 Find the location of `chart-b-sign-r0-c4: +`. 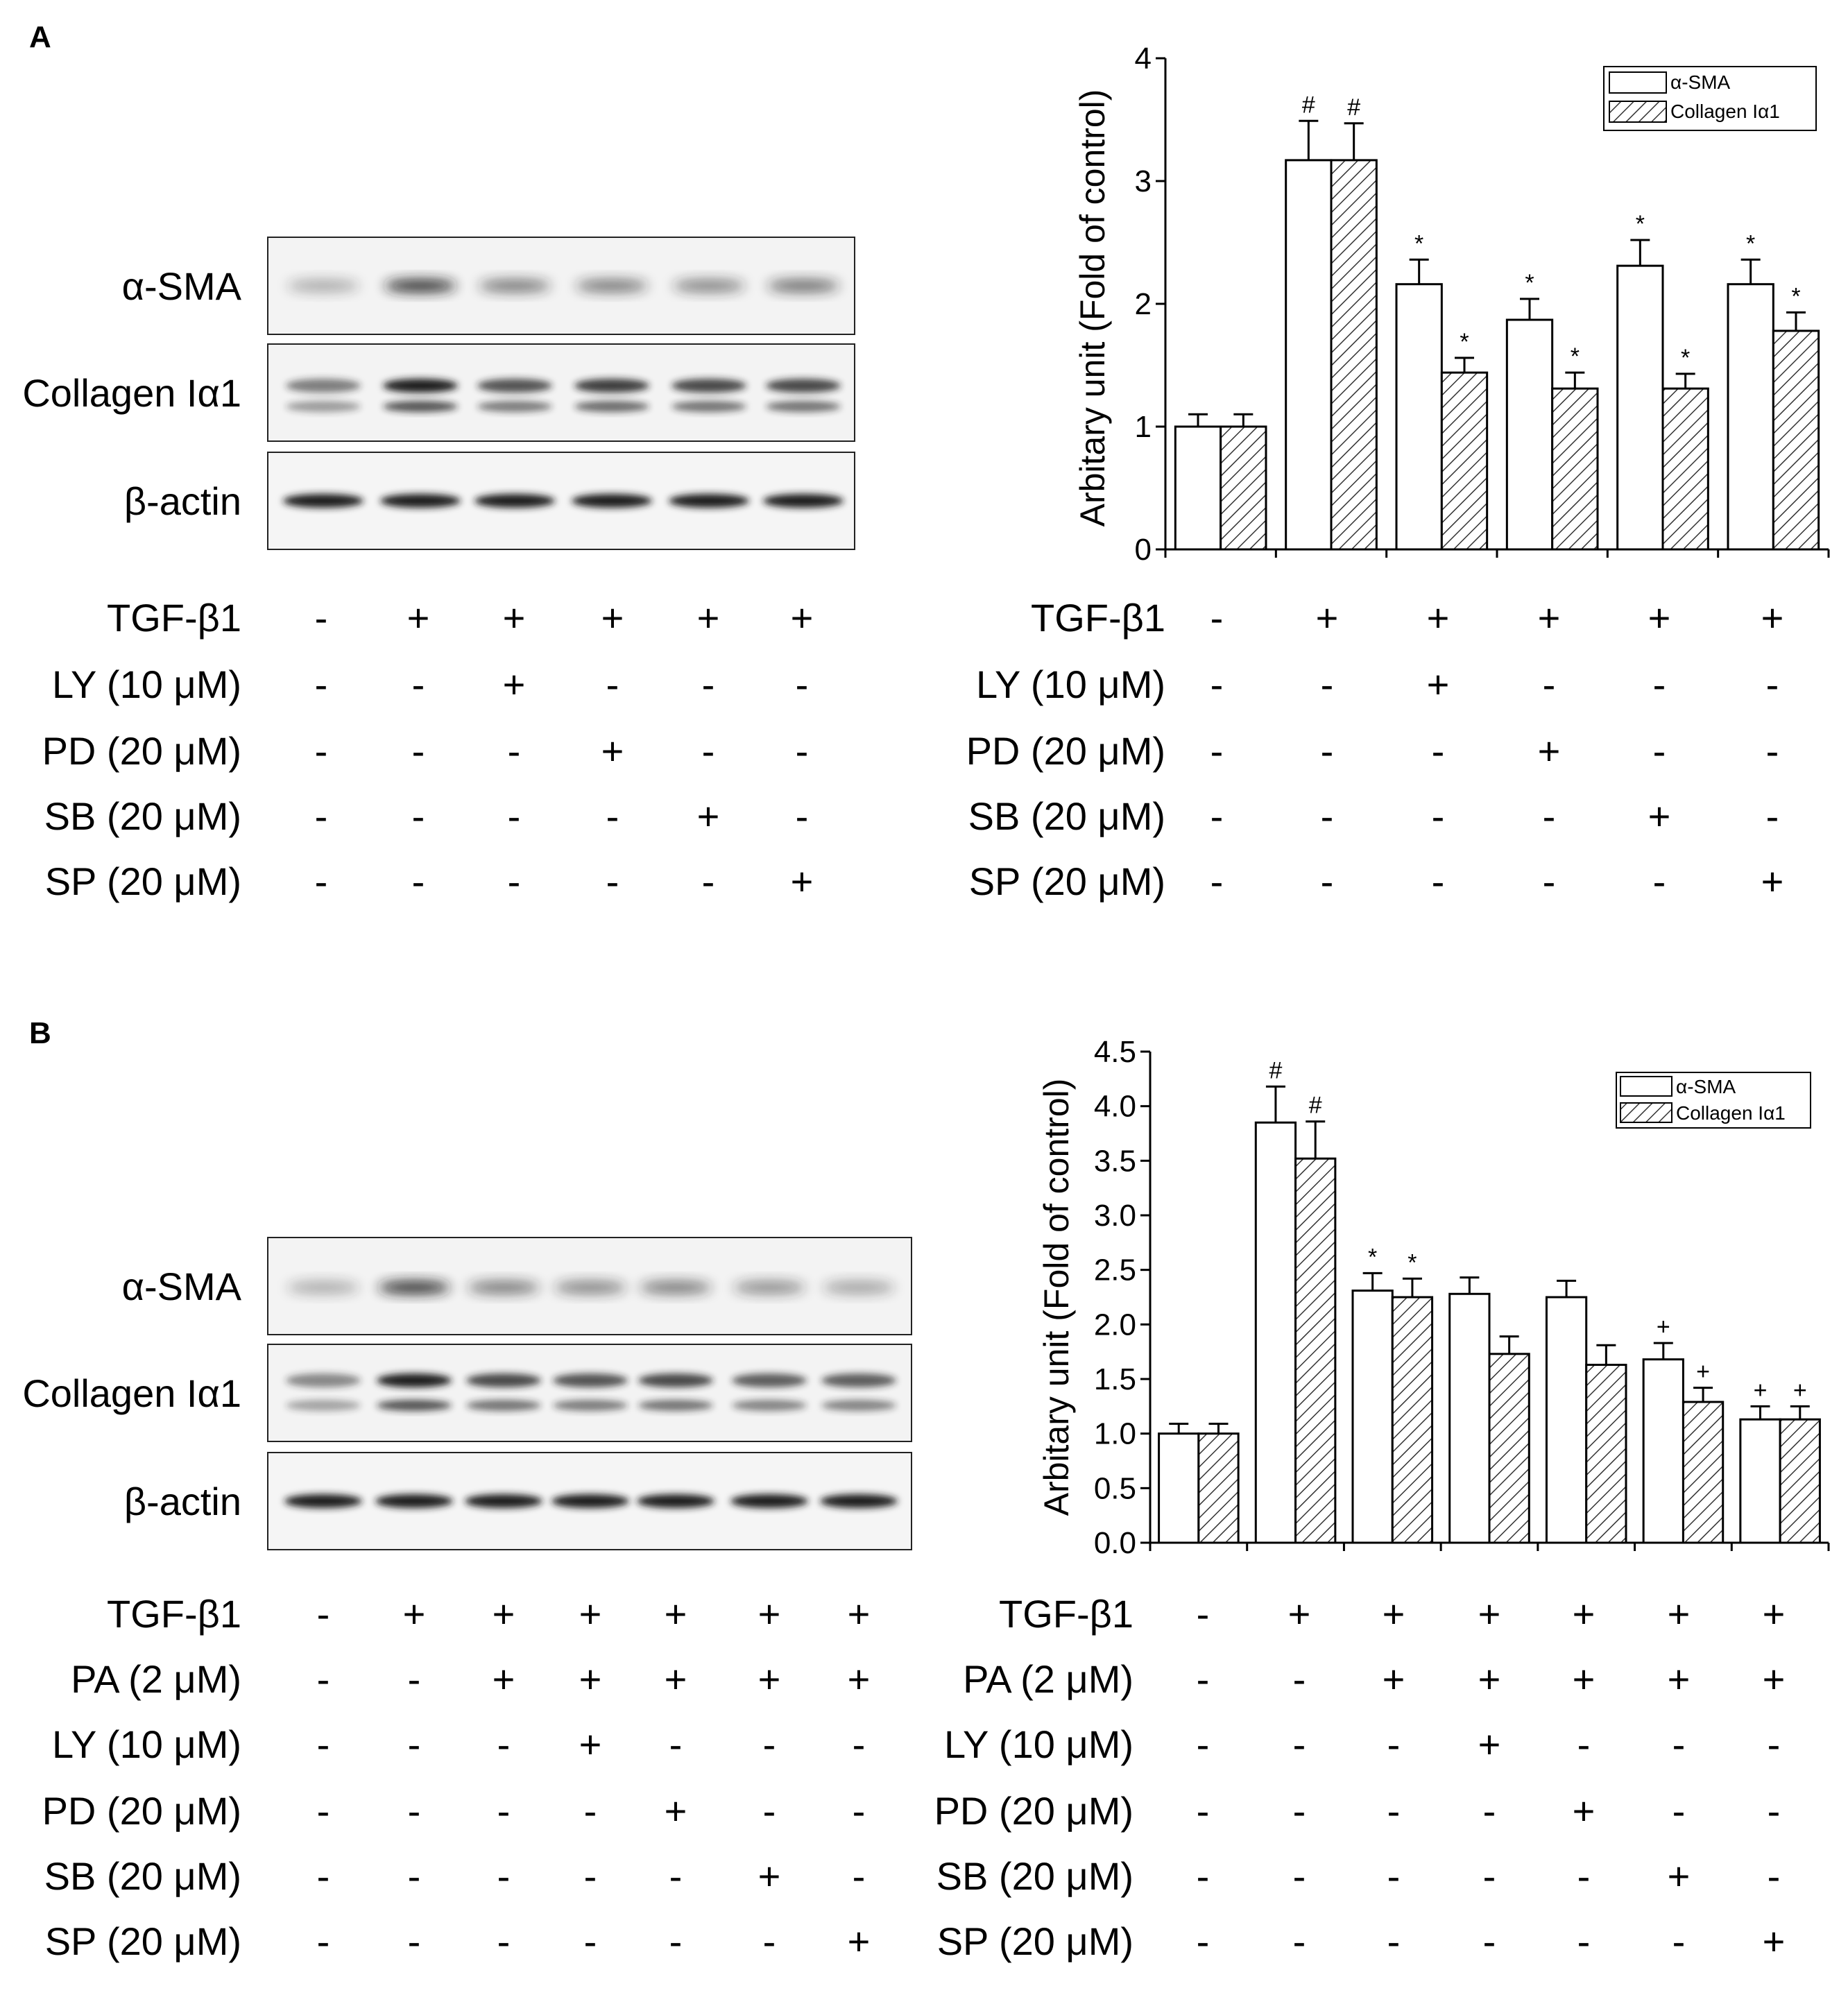

chart-b-sign-r0-c4: + is located at coordinates (1584, 1614).